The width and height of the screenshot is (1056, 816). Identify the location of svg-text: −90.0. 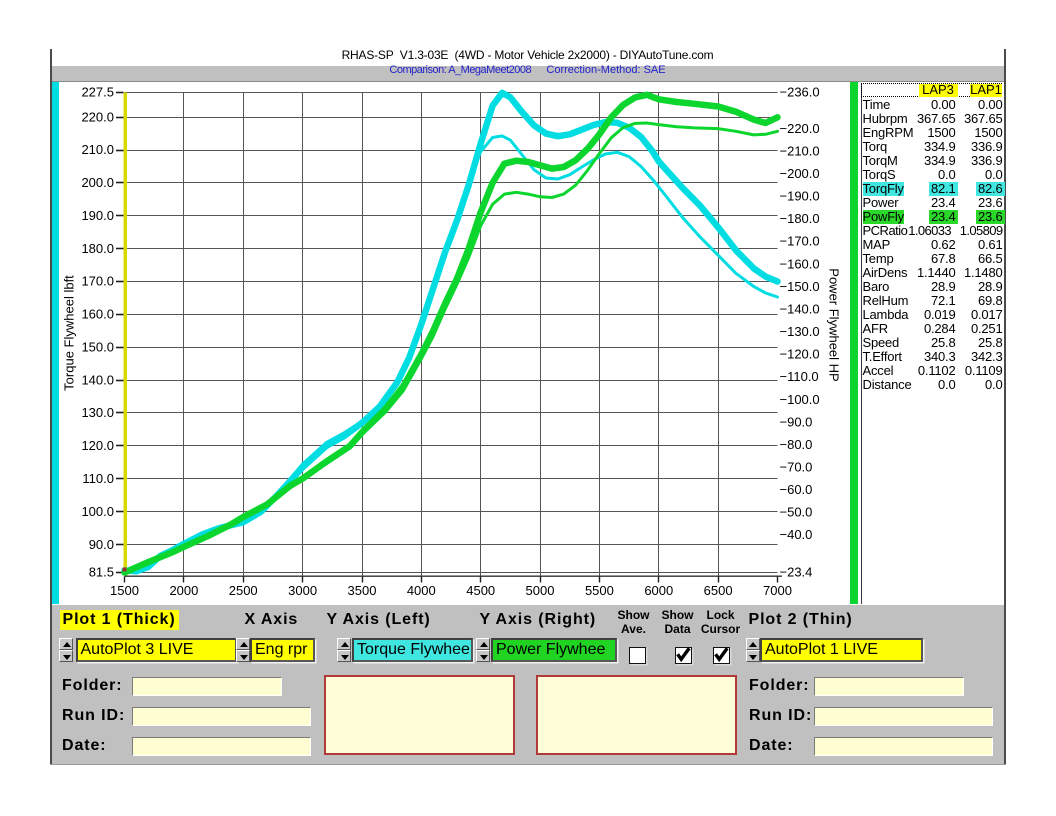
(796, 421).